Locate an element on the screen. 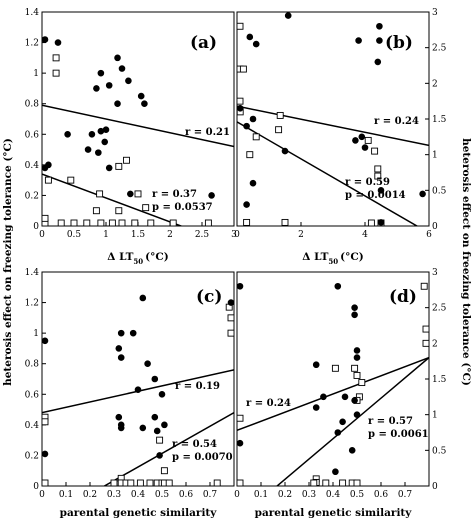  panel-c-x-tick-label: 0.1 is located at coordinates (66, 495).